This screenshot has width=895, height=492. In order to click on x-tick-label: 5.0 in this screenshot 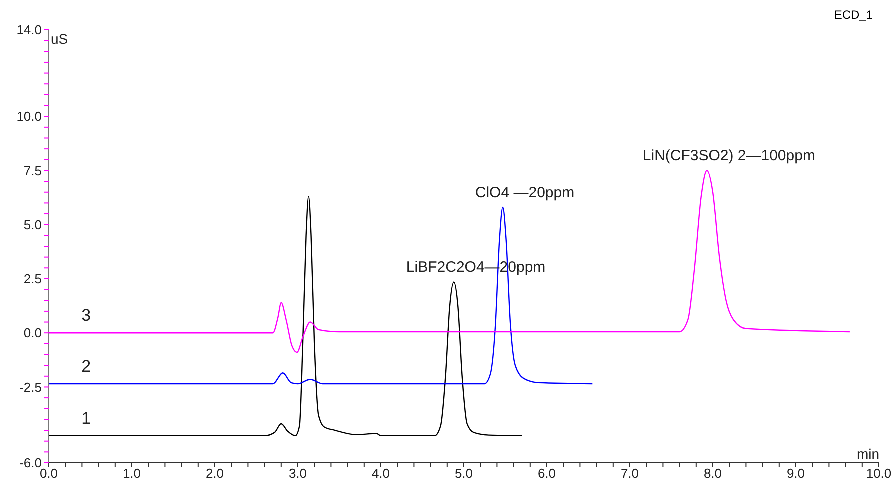, I will do `click(464, 474)`.